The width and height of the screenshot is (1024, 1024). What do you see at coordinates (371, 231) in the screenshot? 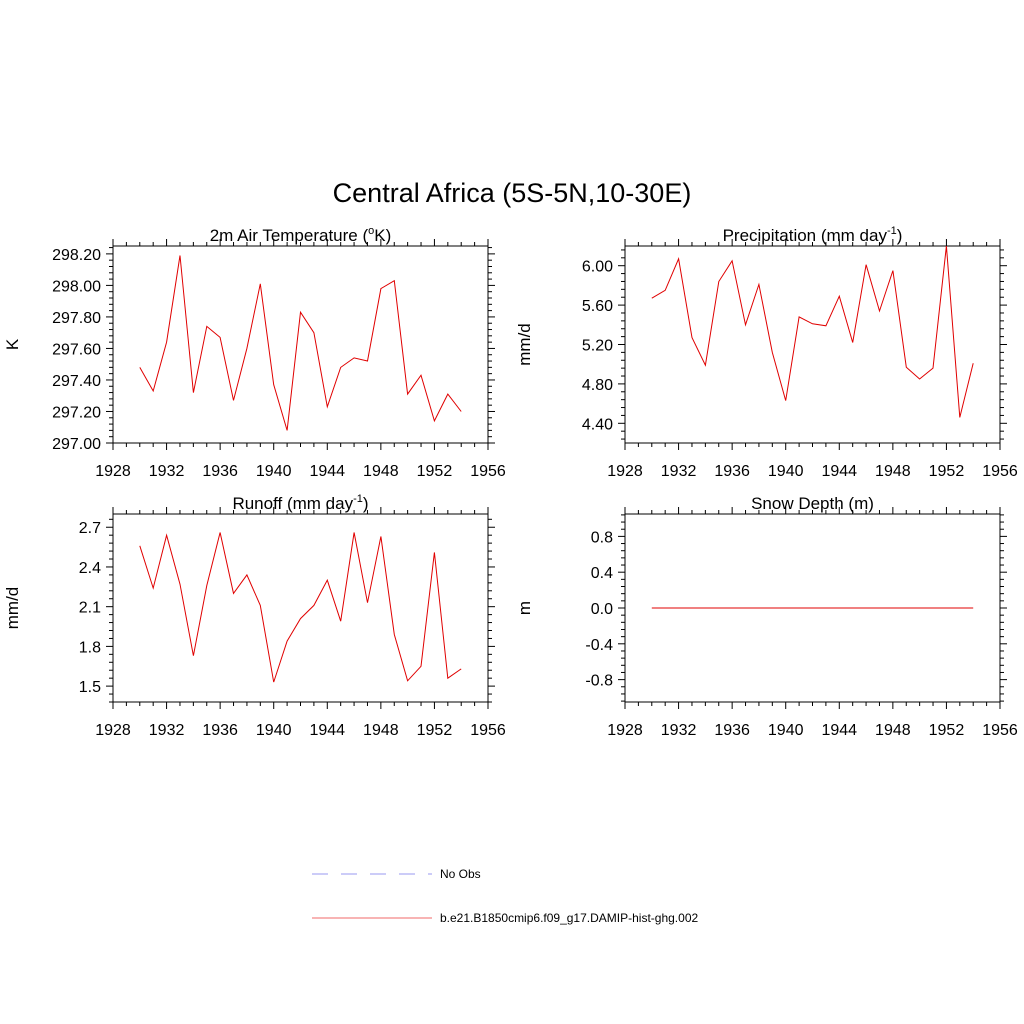
I see `panel-title-superscript: o` at bounding box center [371, 231].